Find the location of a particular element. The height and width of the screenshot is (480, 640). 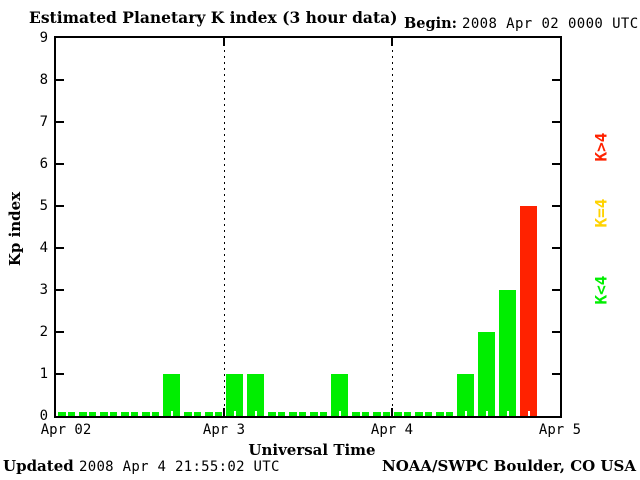

updated-line: Updated 2008 Apr 4 21:55:02 UTC is located at coordinates (141, 466).